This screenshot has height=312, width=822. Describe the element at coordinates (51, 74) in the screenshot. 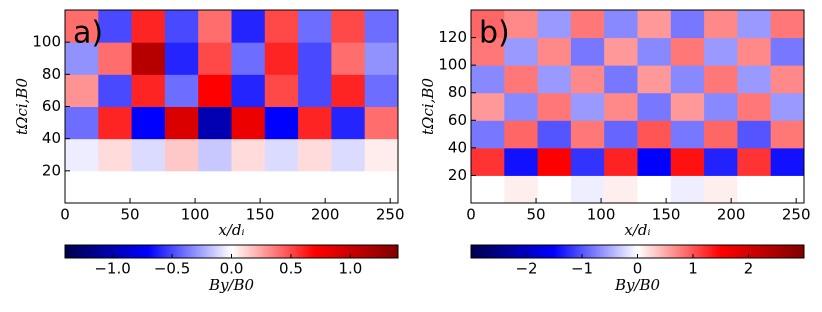

I see `y-tick-label: 80` at that location.